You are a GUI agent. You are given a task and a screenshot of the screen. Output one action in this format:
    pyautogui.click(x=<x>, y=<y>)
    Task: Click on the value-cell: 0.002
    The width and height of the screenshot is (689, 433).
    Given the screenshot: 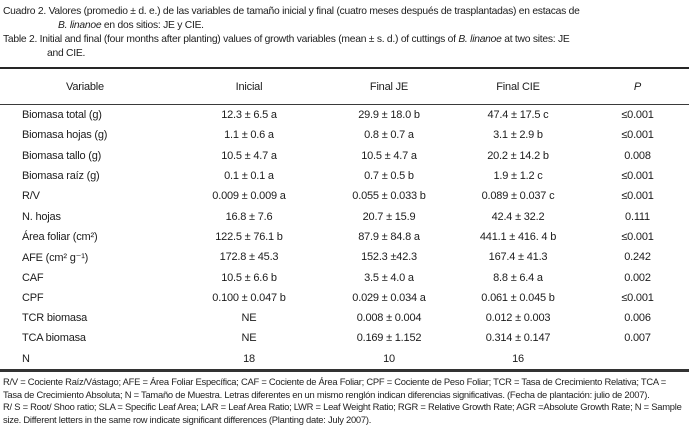 What is the action you would take?
    pyautogui.click(x=637, y=277)
    